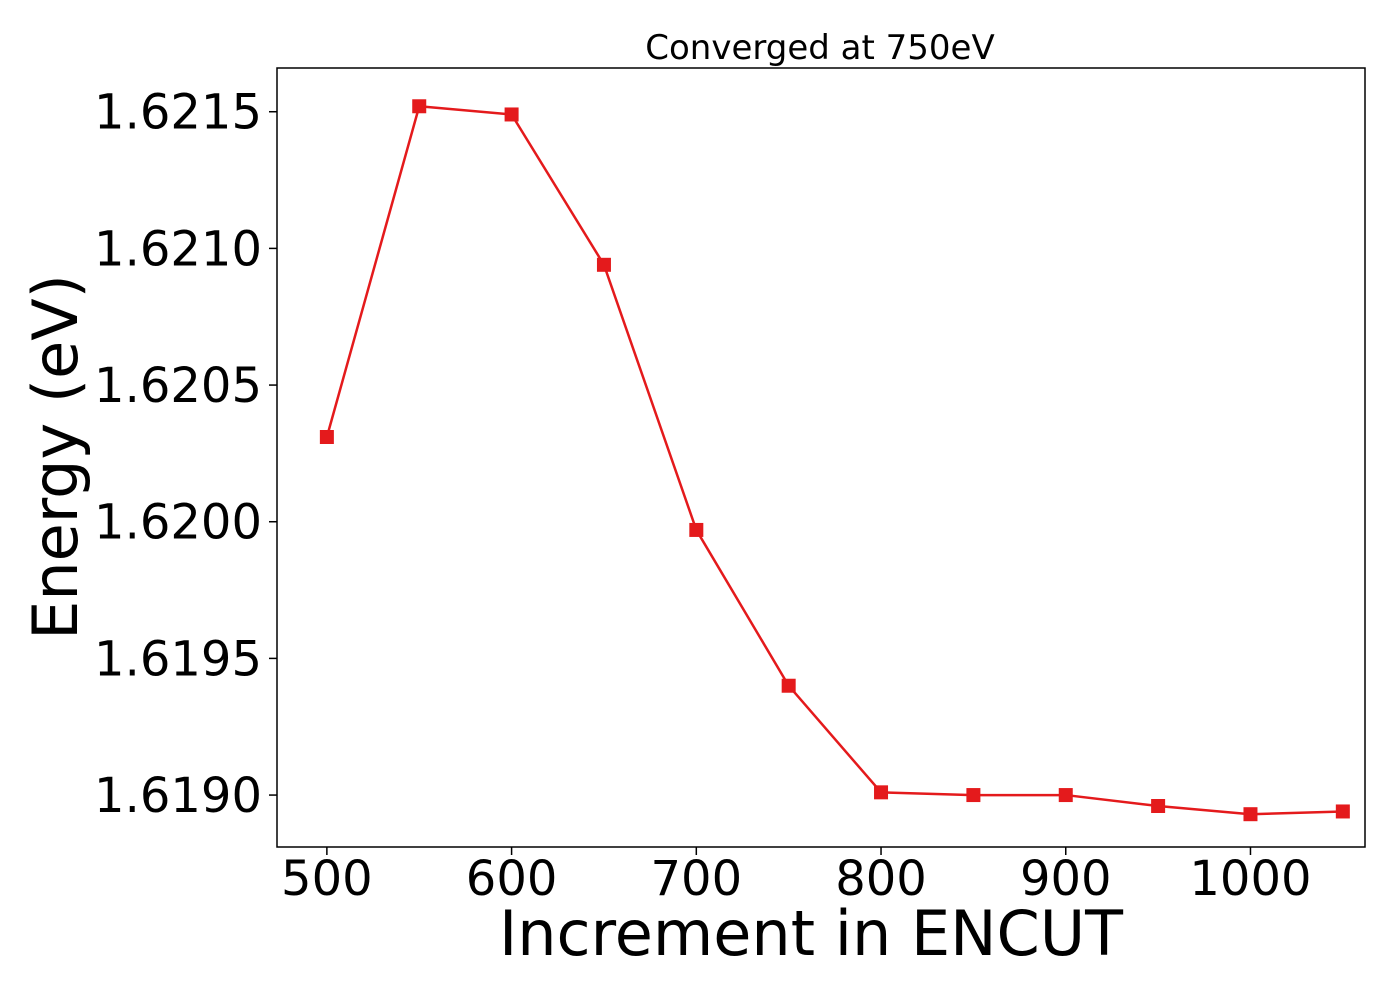 This screenshot has height=1000, width=1400. Describe the element at coordinates (881, 879) in the screenshot. I see `x-tick-label: 800` at that location.